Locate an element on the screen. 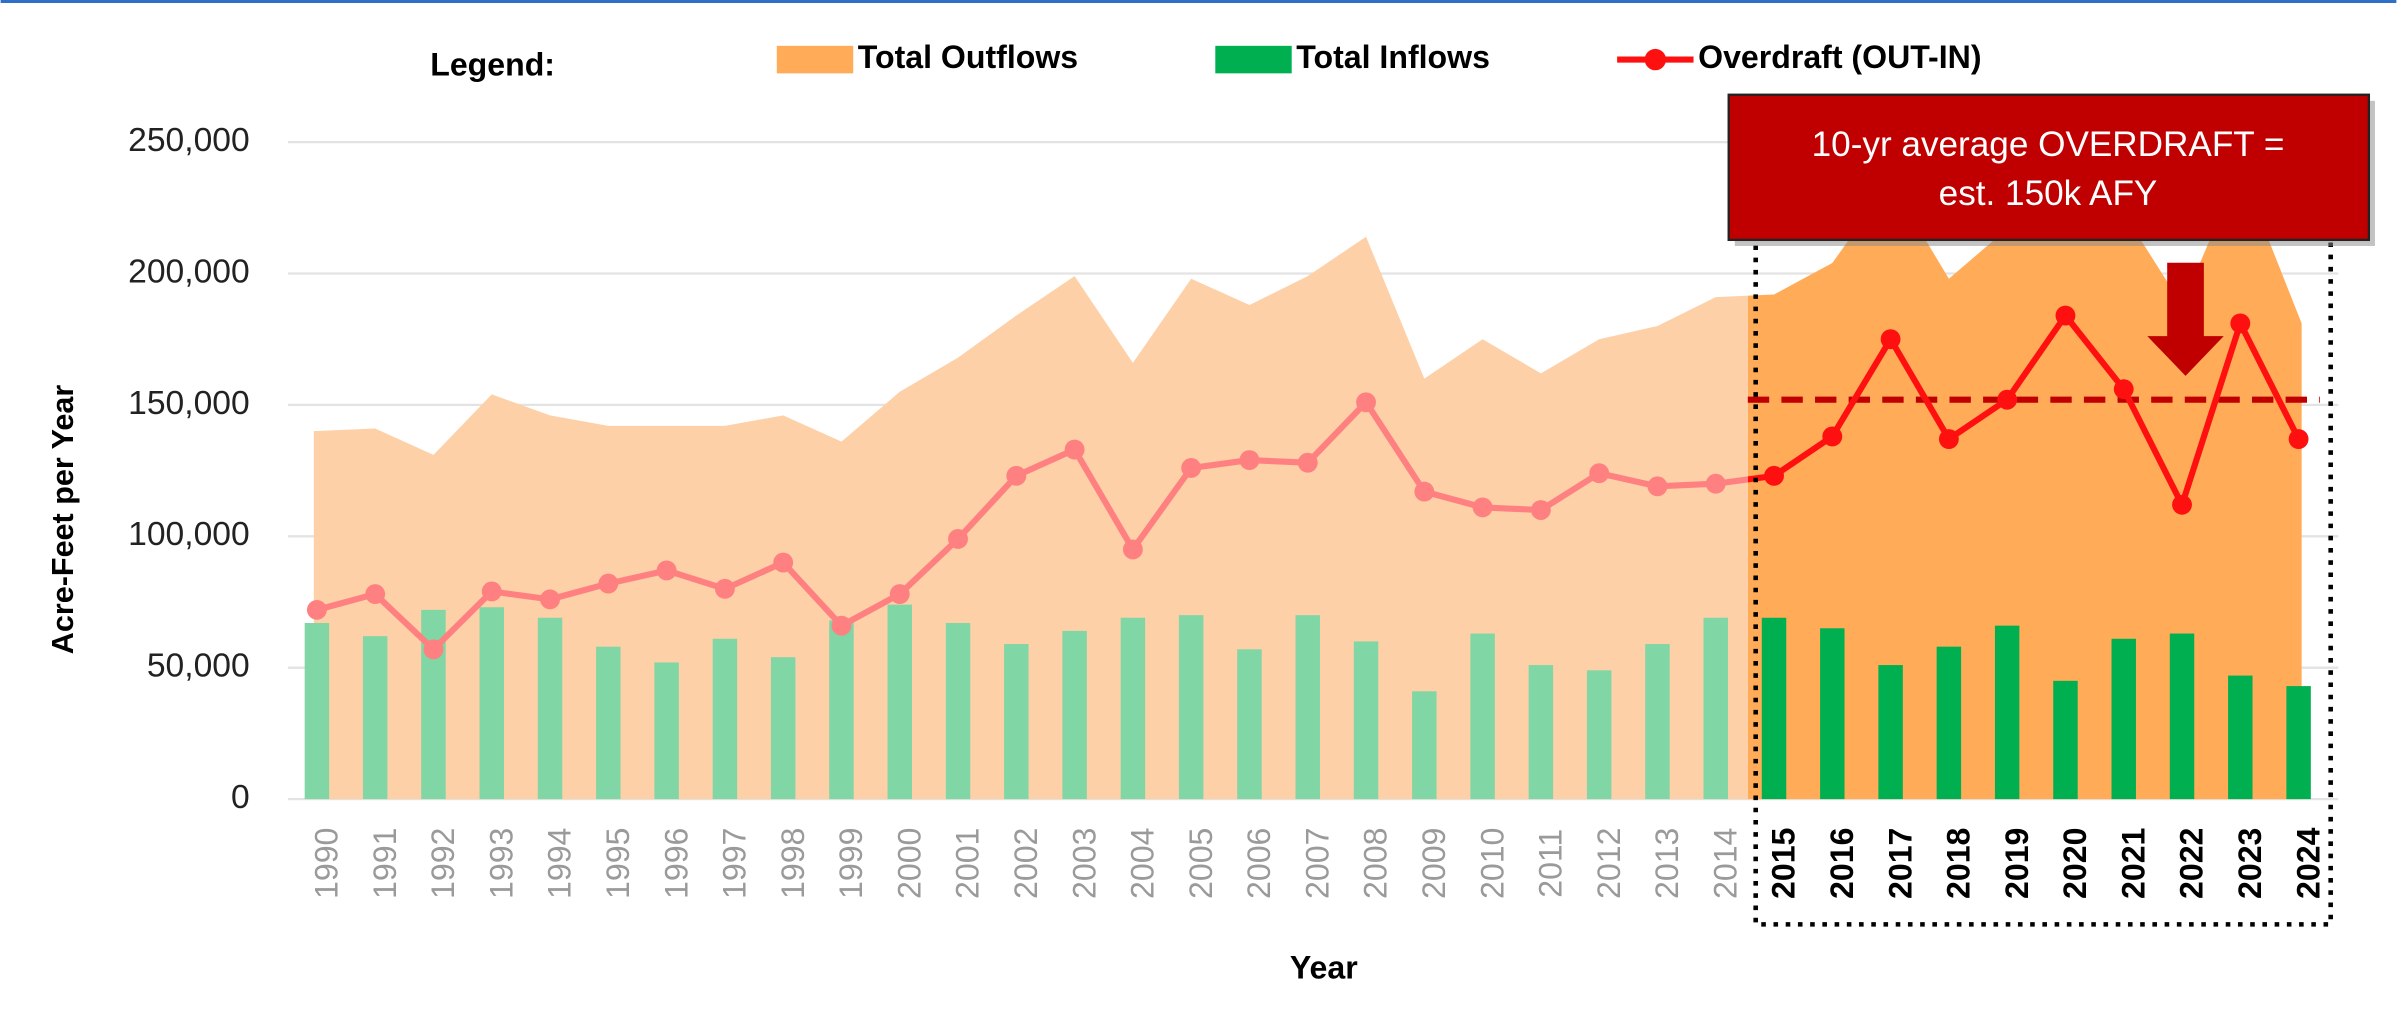 The height and width of the screenshot is (1013, 2397). x-tick-label: 1993 is located at coordinates (501, 863).